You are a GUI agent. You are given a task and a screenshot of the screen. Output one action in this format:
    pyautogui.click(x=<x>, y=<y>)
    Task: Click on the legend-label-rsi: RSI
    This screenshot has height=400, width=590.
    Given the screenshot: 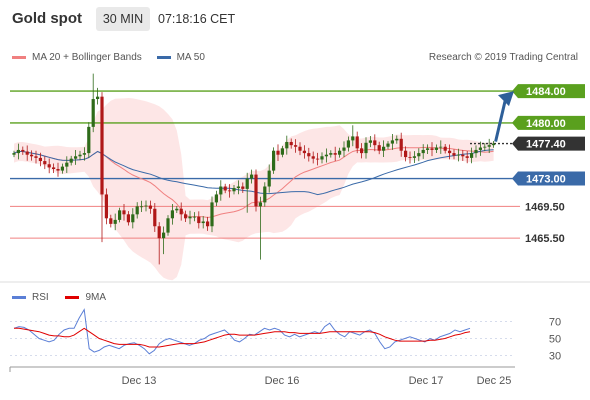 What is the action you would take?
    pyautogui.click(x=40, y=297)
    